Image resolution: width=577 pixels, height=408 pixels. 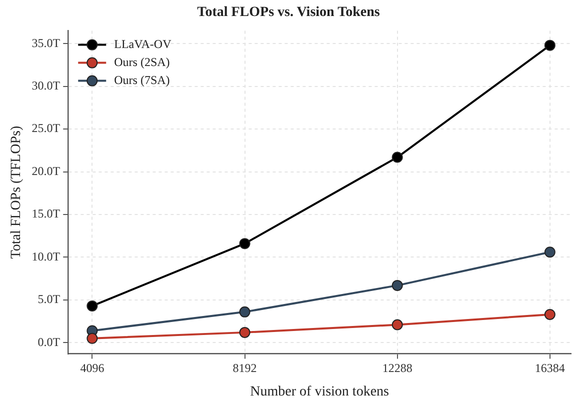 I want to click on y-tick-label: 35.0T, so click(x=46, y=43).